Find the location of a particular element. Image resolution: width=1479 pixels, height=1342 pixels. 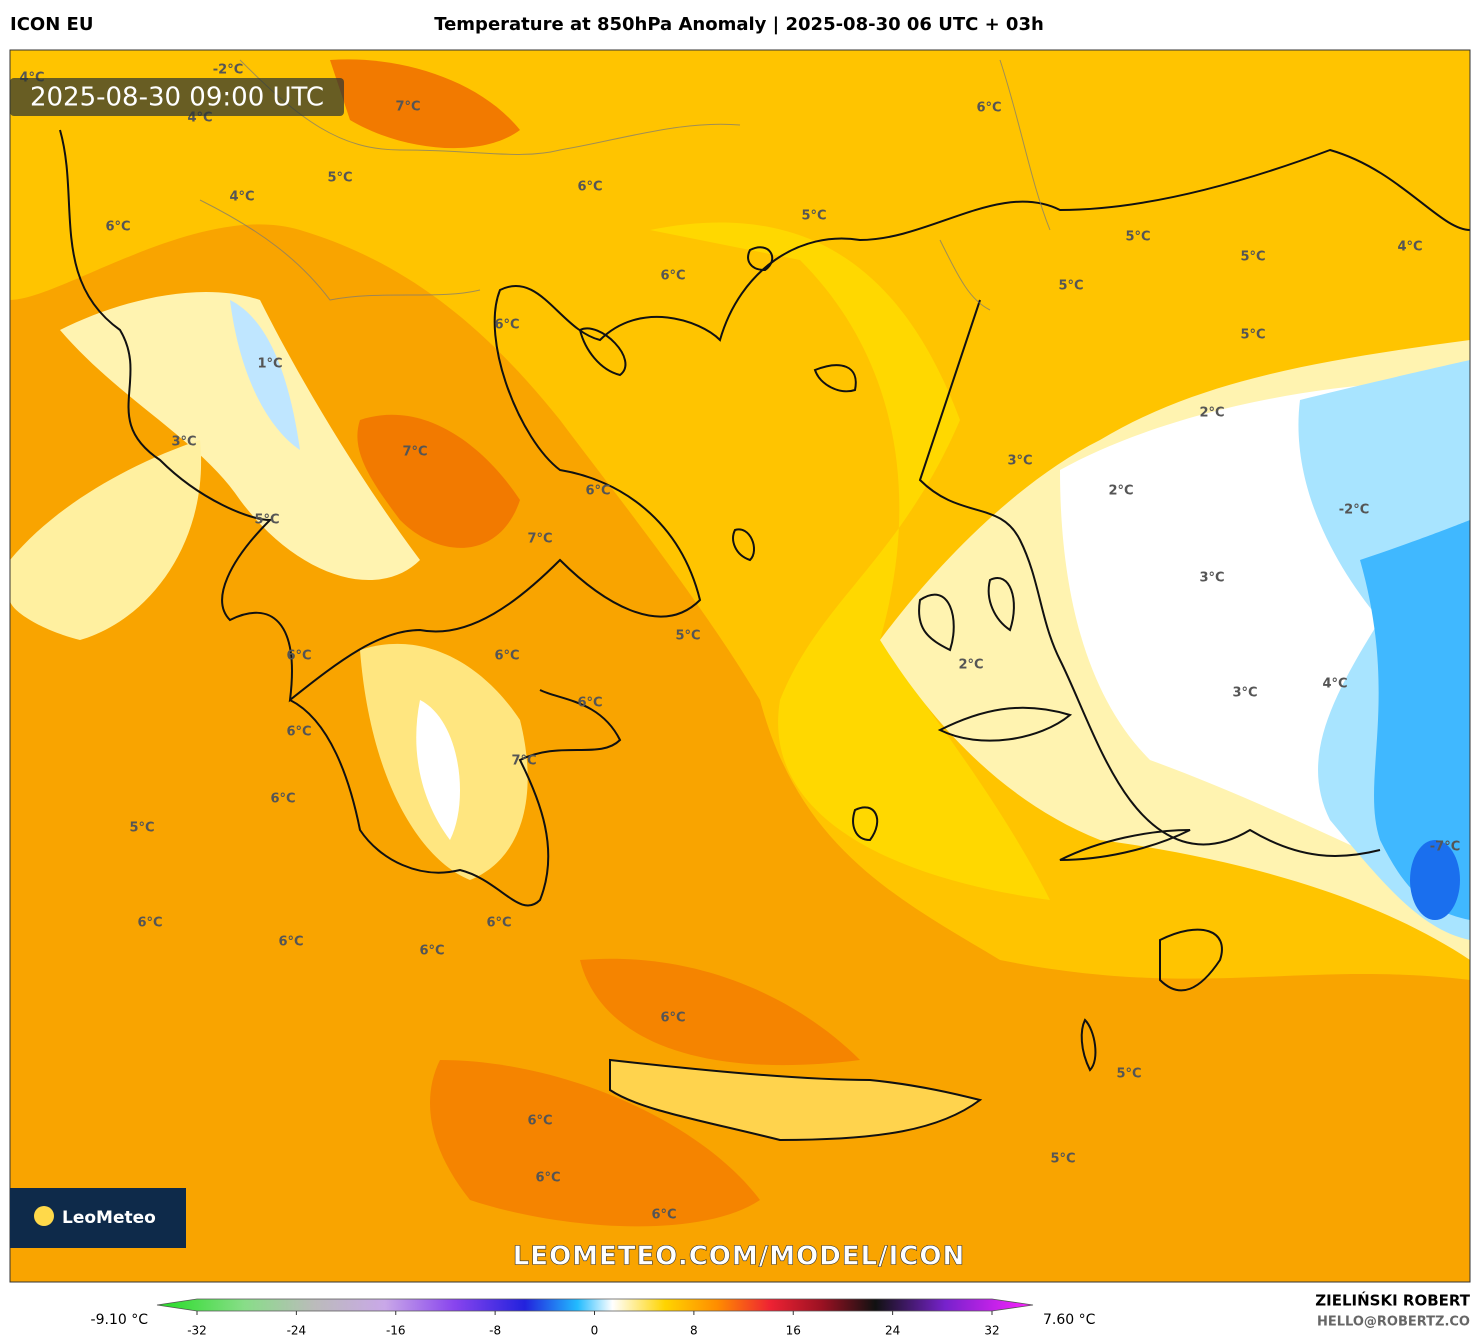

colorbar-tick-label: 24 is located at coordinates (892, 1331).